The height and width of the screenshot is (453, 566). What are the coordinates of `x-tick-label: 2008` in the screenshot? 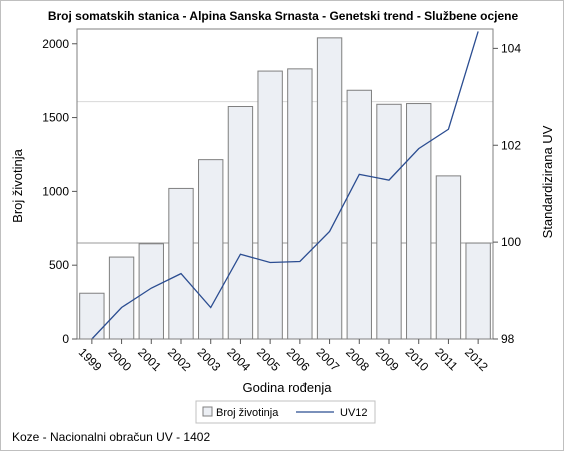 It's located at (357, 359).